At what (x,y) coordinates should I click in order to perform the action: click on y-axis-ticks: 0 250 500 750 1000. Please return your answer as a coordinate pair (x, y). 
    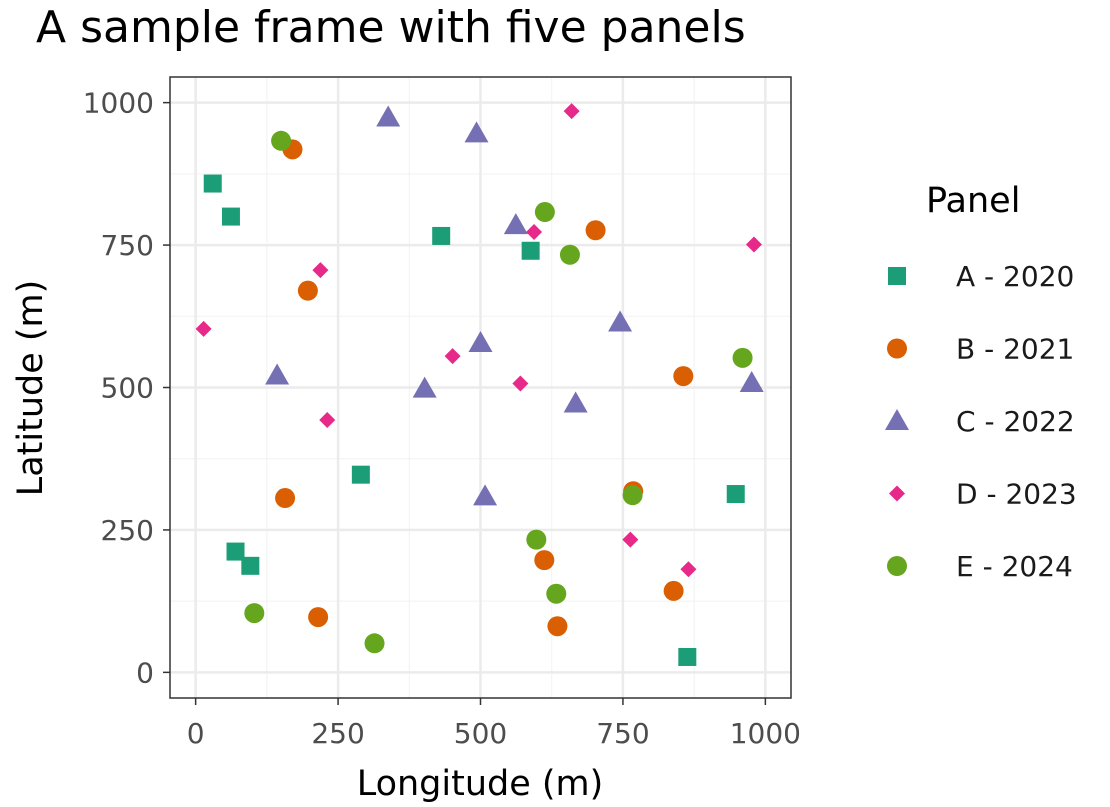
    Looking at the image, I should click on (126, 388).